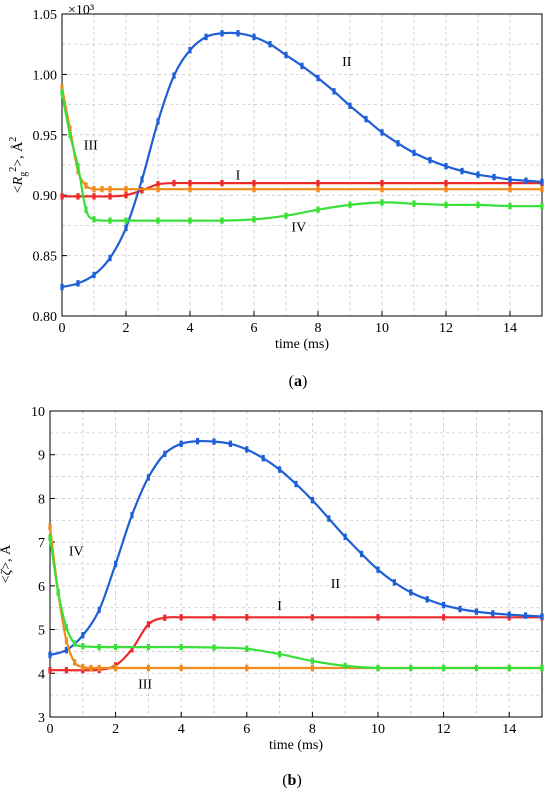 The image size is (550, 797). I want to click on x-tick-label: 8, so click(318, 328).